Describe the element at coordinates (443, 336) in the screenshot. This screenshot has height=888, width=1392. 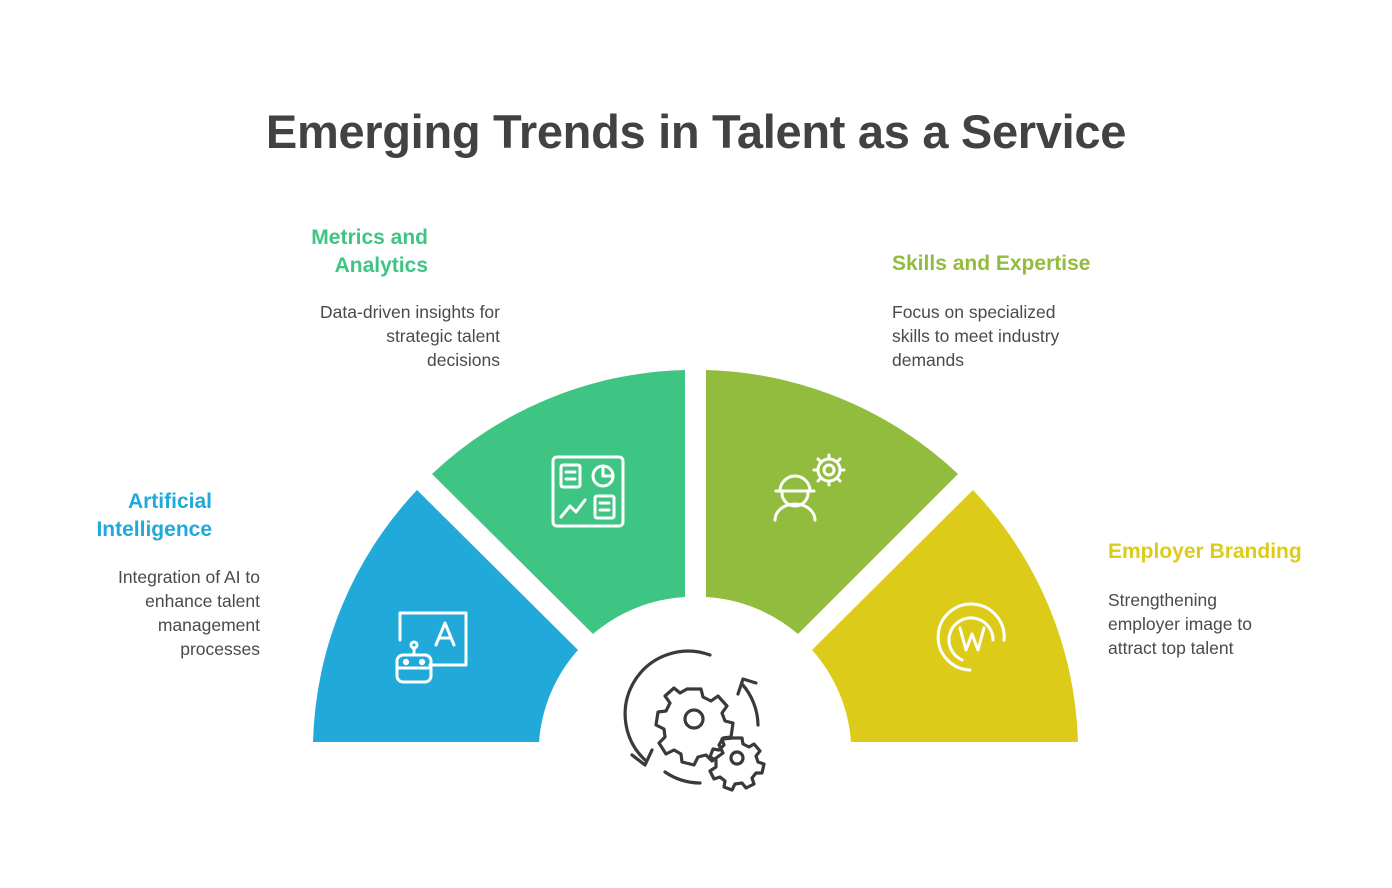
I see `description-line: strategic talent` at that location.